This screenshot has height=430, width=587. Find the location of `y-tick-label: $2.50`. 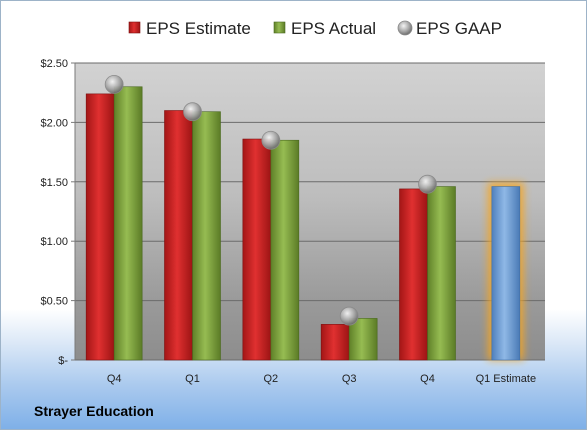

y-tick-label: $2.50 is located at coordinates (54, 64).